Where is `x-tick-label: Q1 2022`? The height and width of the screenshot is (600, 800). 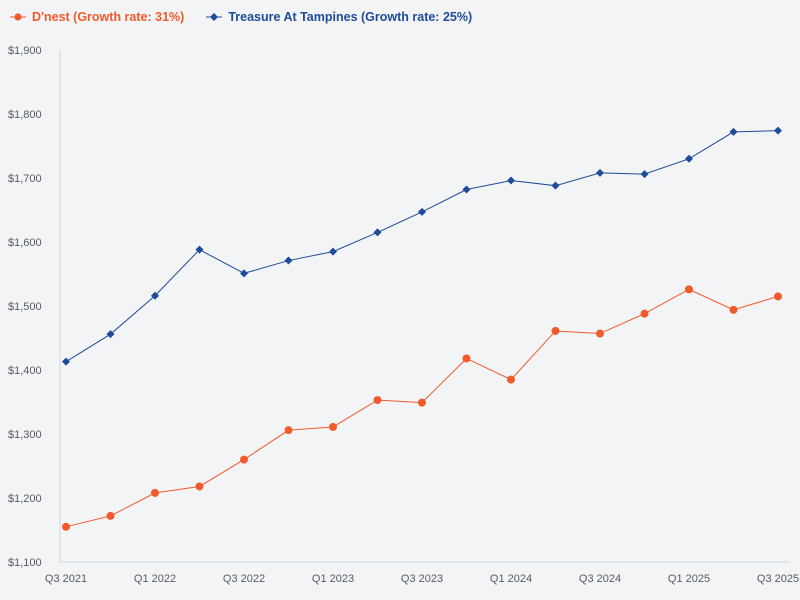 x-tick-label: Q1 2022 is located at coordinates (155, 579).